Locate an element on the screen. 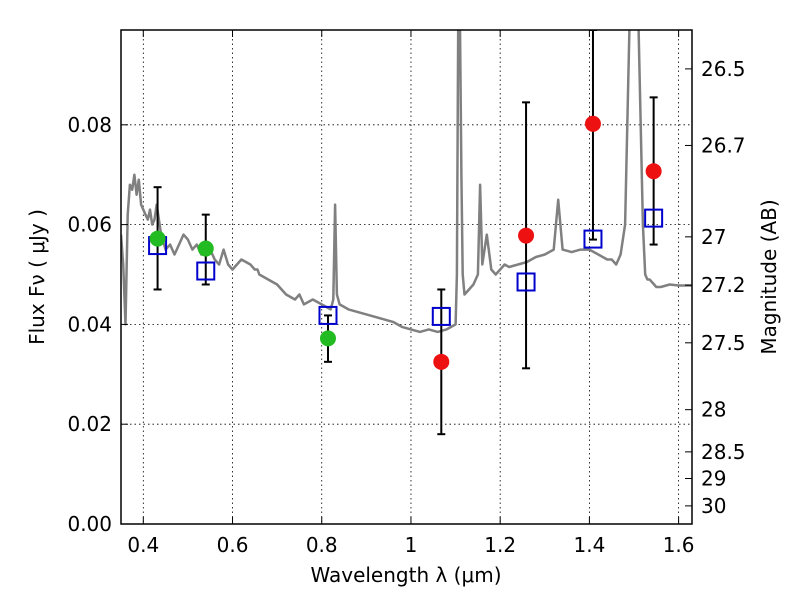 This screenshot has height=600, width=800. y-axis-label: Flux Fν ( μJy ) is located at coordinates (37, 277).